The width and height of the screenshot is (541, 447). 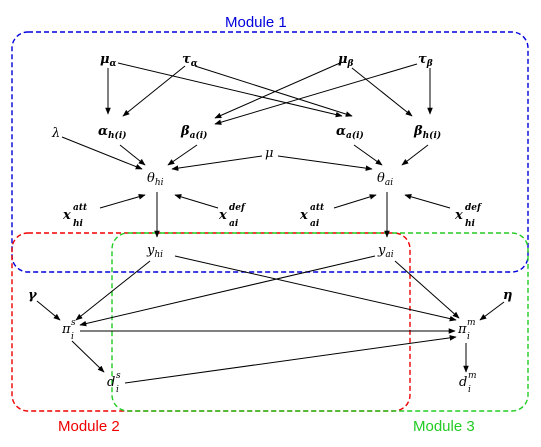 What do you see at coordinates (256, 22) in the screenshot?
I see `module-1-label: Module 1` at bounding box center [256, 22].